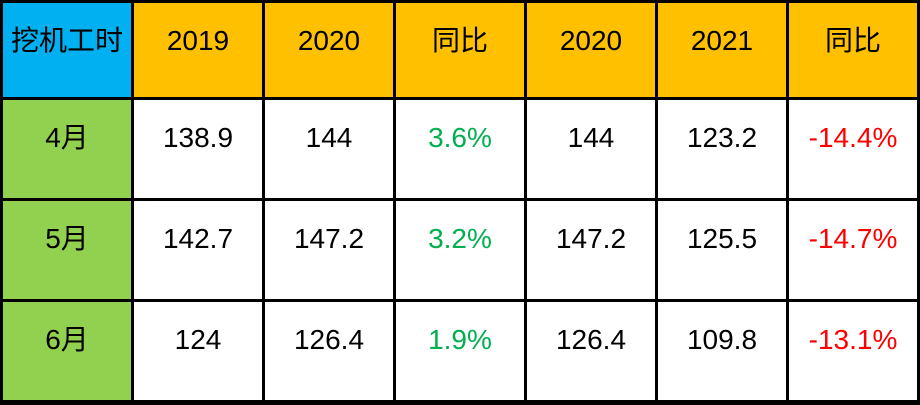  What do you see at coordinates (853, 149) in the screenshot?
I see `yoy-cell-april-right: -14.4%` at bounding box center [853, 149].